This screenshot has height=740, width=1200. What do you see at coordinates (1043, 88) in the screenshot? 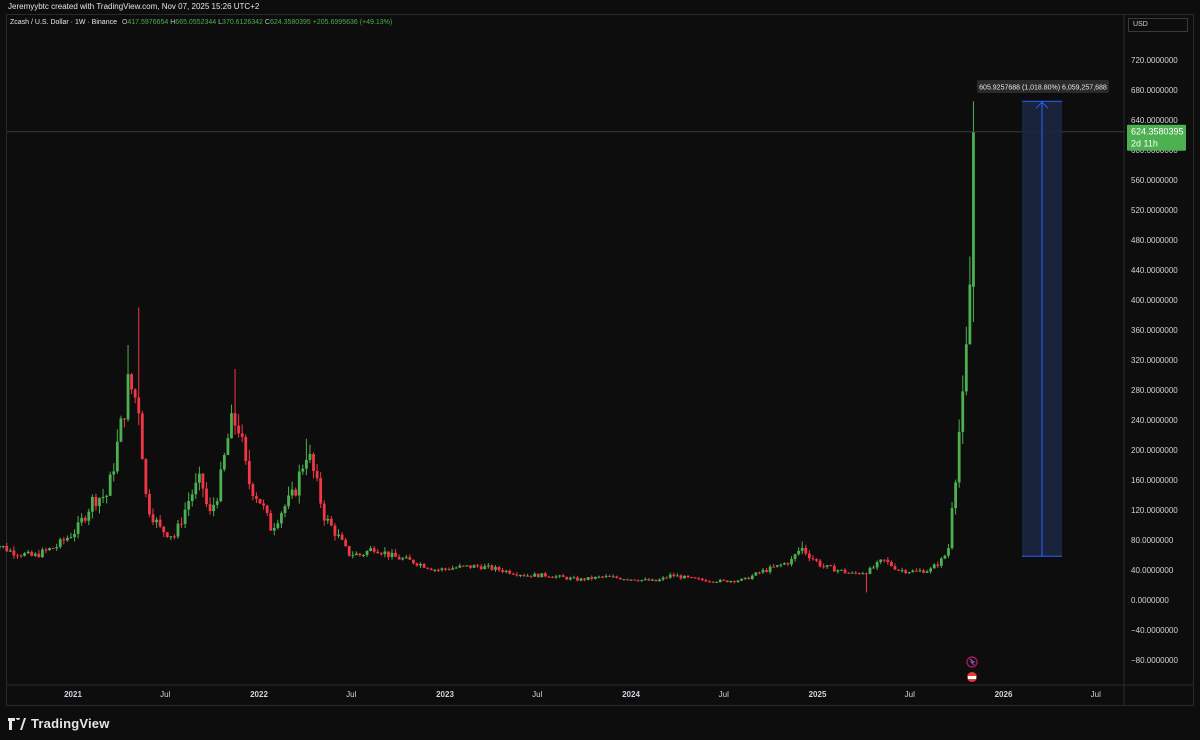
I see `measure-label: 605.9257688 (1,018.80%) 6,059,257,688` at bounding box center [1043, 88].